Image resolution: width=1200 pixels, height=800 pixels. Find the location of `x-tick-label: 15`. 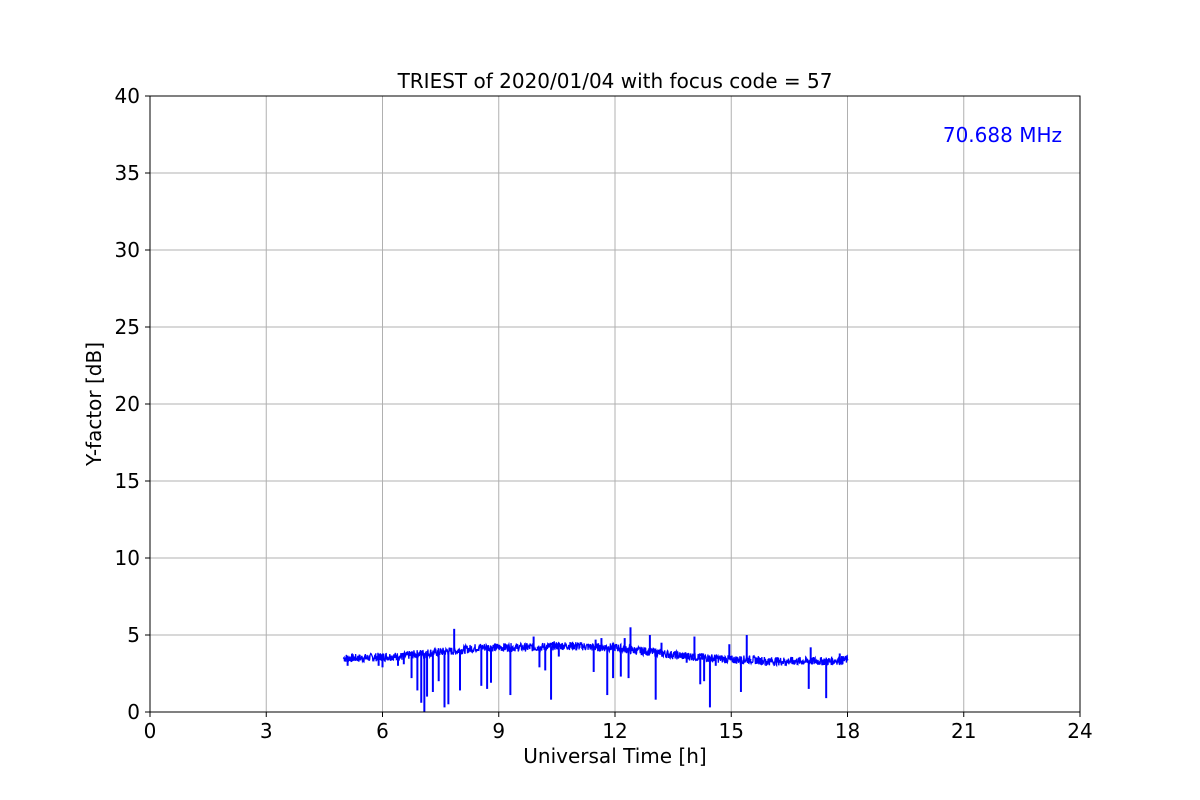

x-tick-label: 15 is located at coordinates (731, 731).